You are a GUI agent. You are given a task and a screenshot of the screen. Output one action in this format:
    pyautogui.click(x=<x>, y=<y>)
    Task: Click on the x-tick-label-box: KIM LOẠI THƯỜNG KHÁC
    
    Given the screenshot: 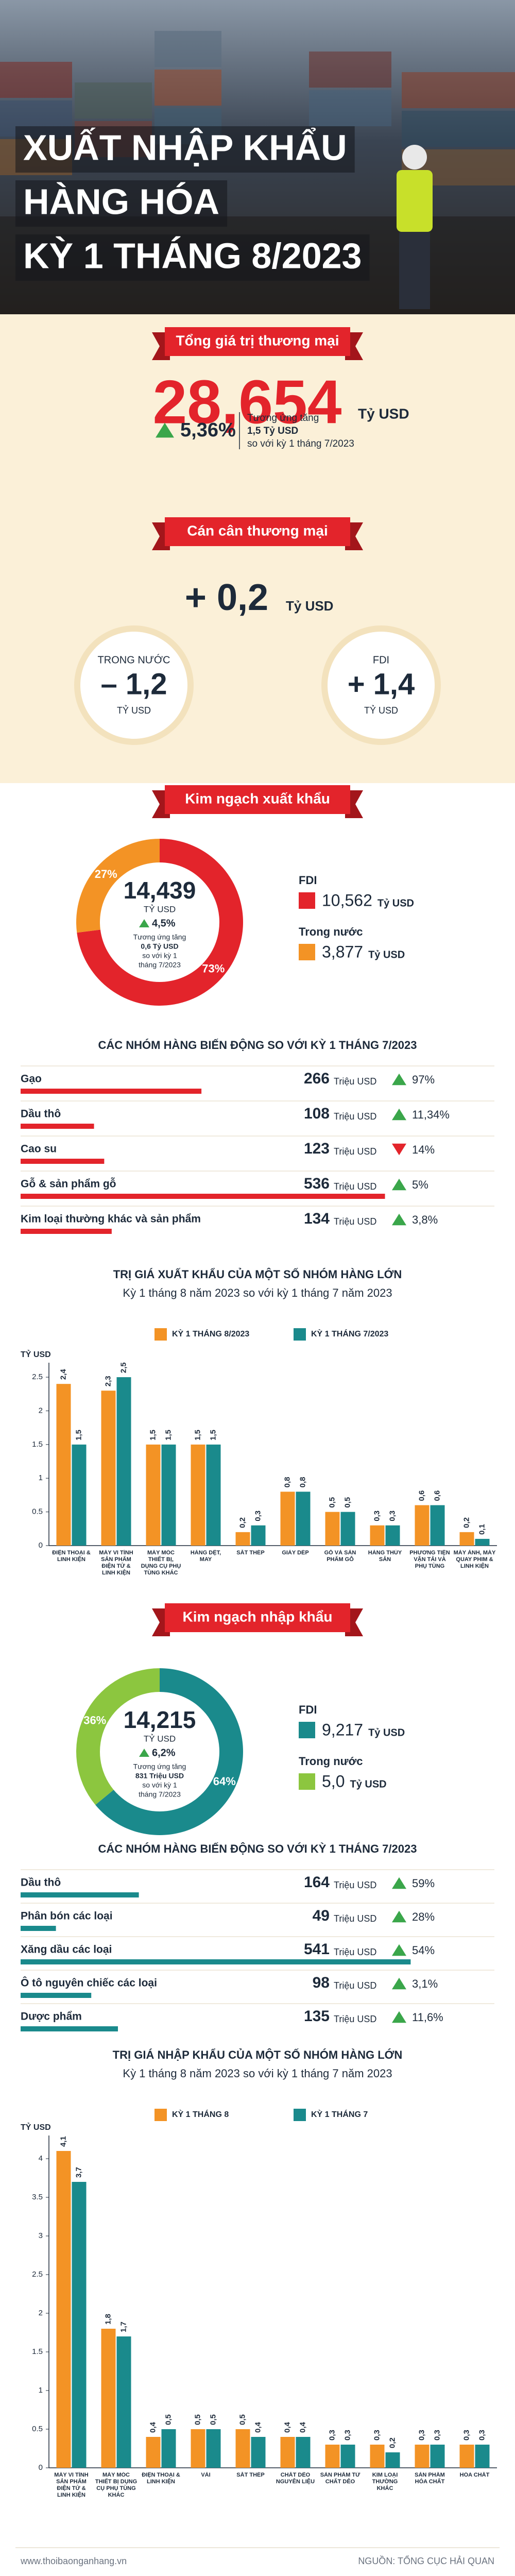 What is the action you would take?
    pyautogui.click(x=385, y=2482)
    